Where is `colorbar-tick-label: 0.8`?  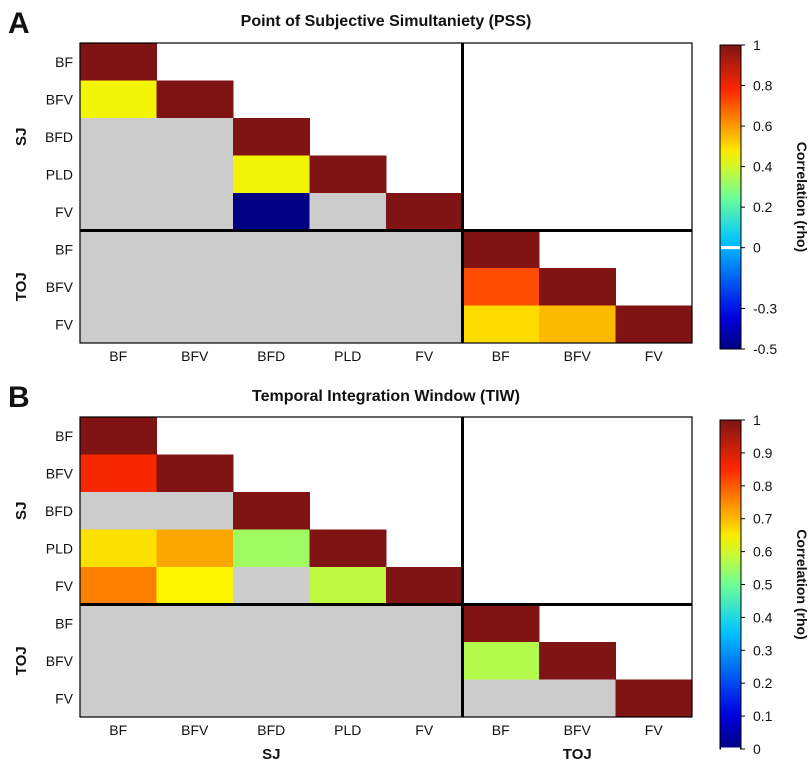
colorbar-tick-label: 0.8 is located at coordinates (763, 86).